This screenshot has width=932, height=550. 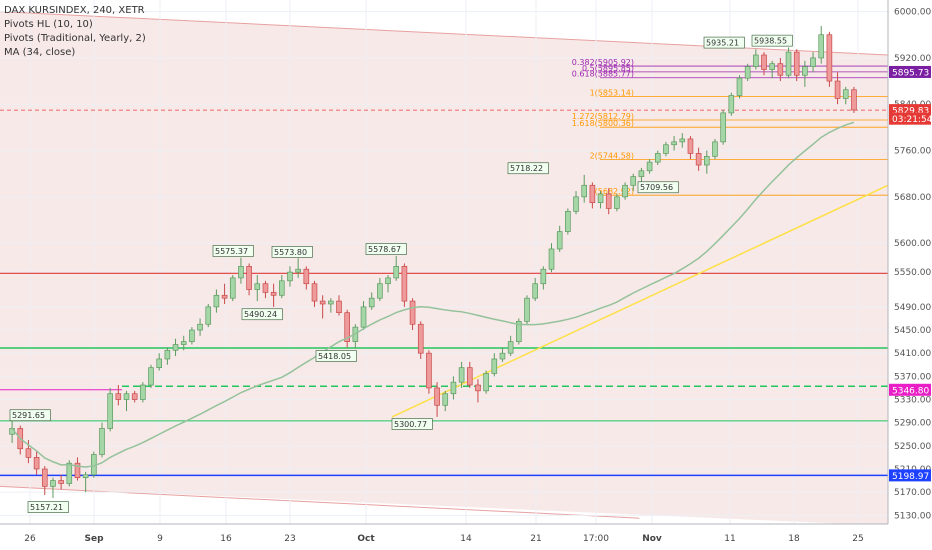 I want to click on time-axis-bg, so click(x=466, y=537).